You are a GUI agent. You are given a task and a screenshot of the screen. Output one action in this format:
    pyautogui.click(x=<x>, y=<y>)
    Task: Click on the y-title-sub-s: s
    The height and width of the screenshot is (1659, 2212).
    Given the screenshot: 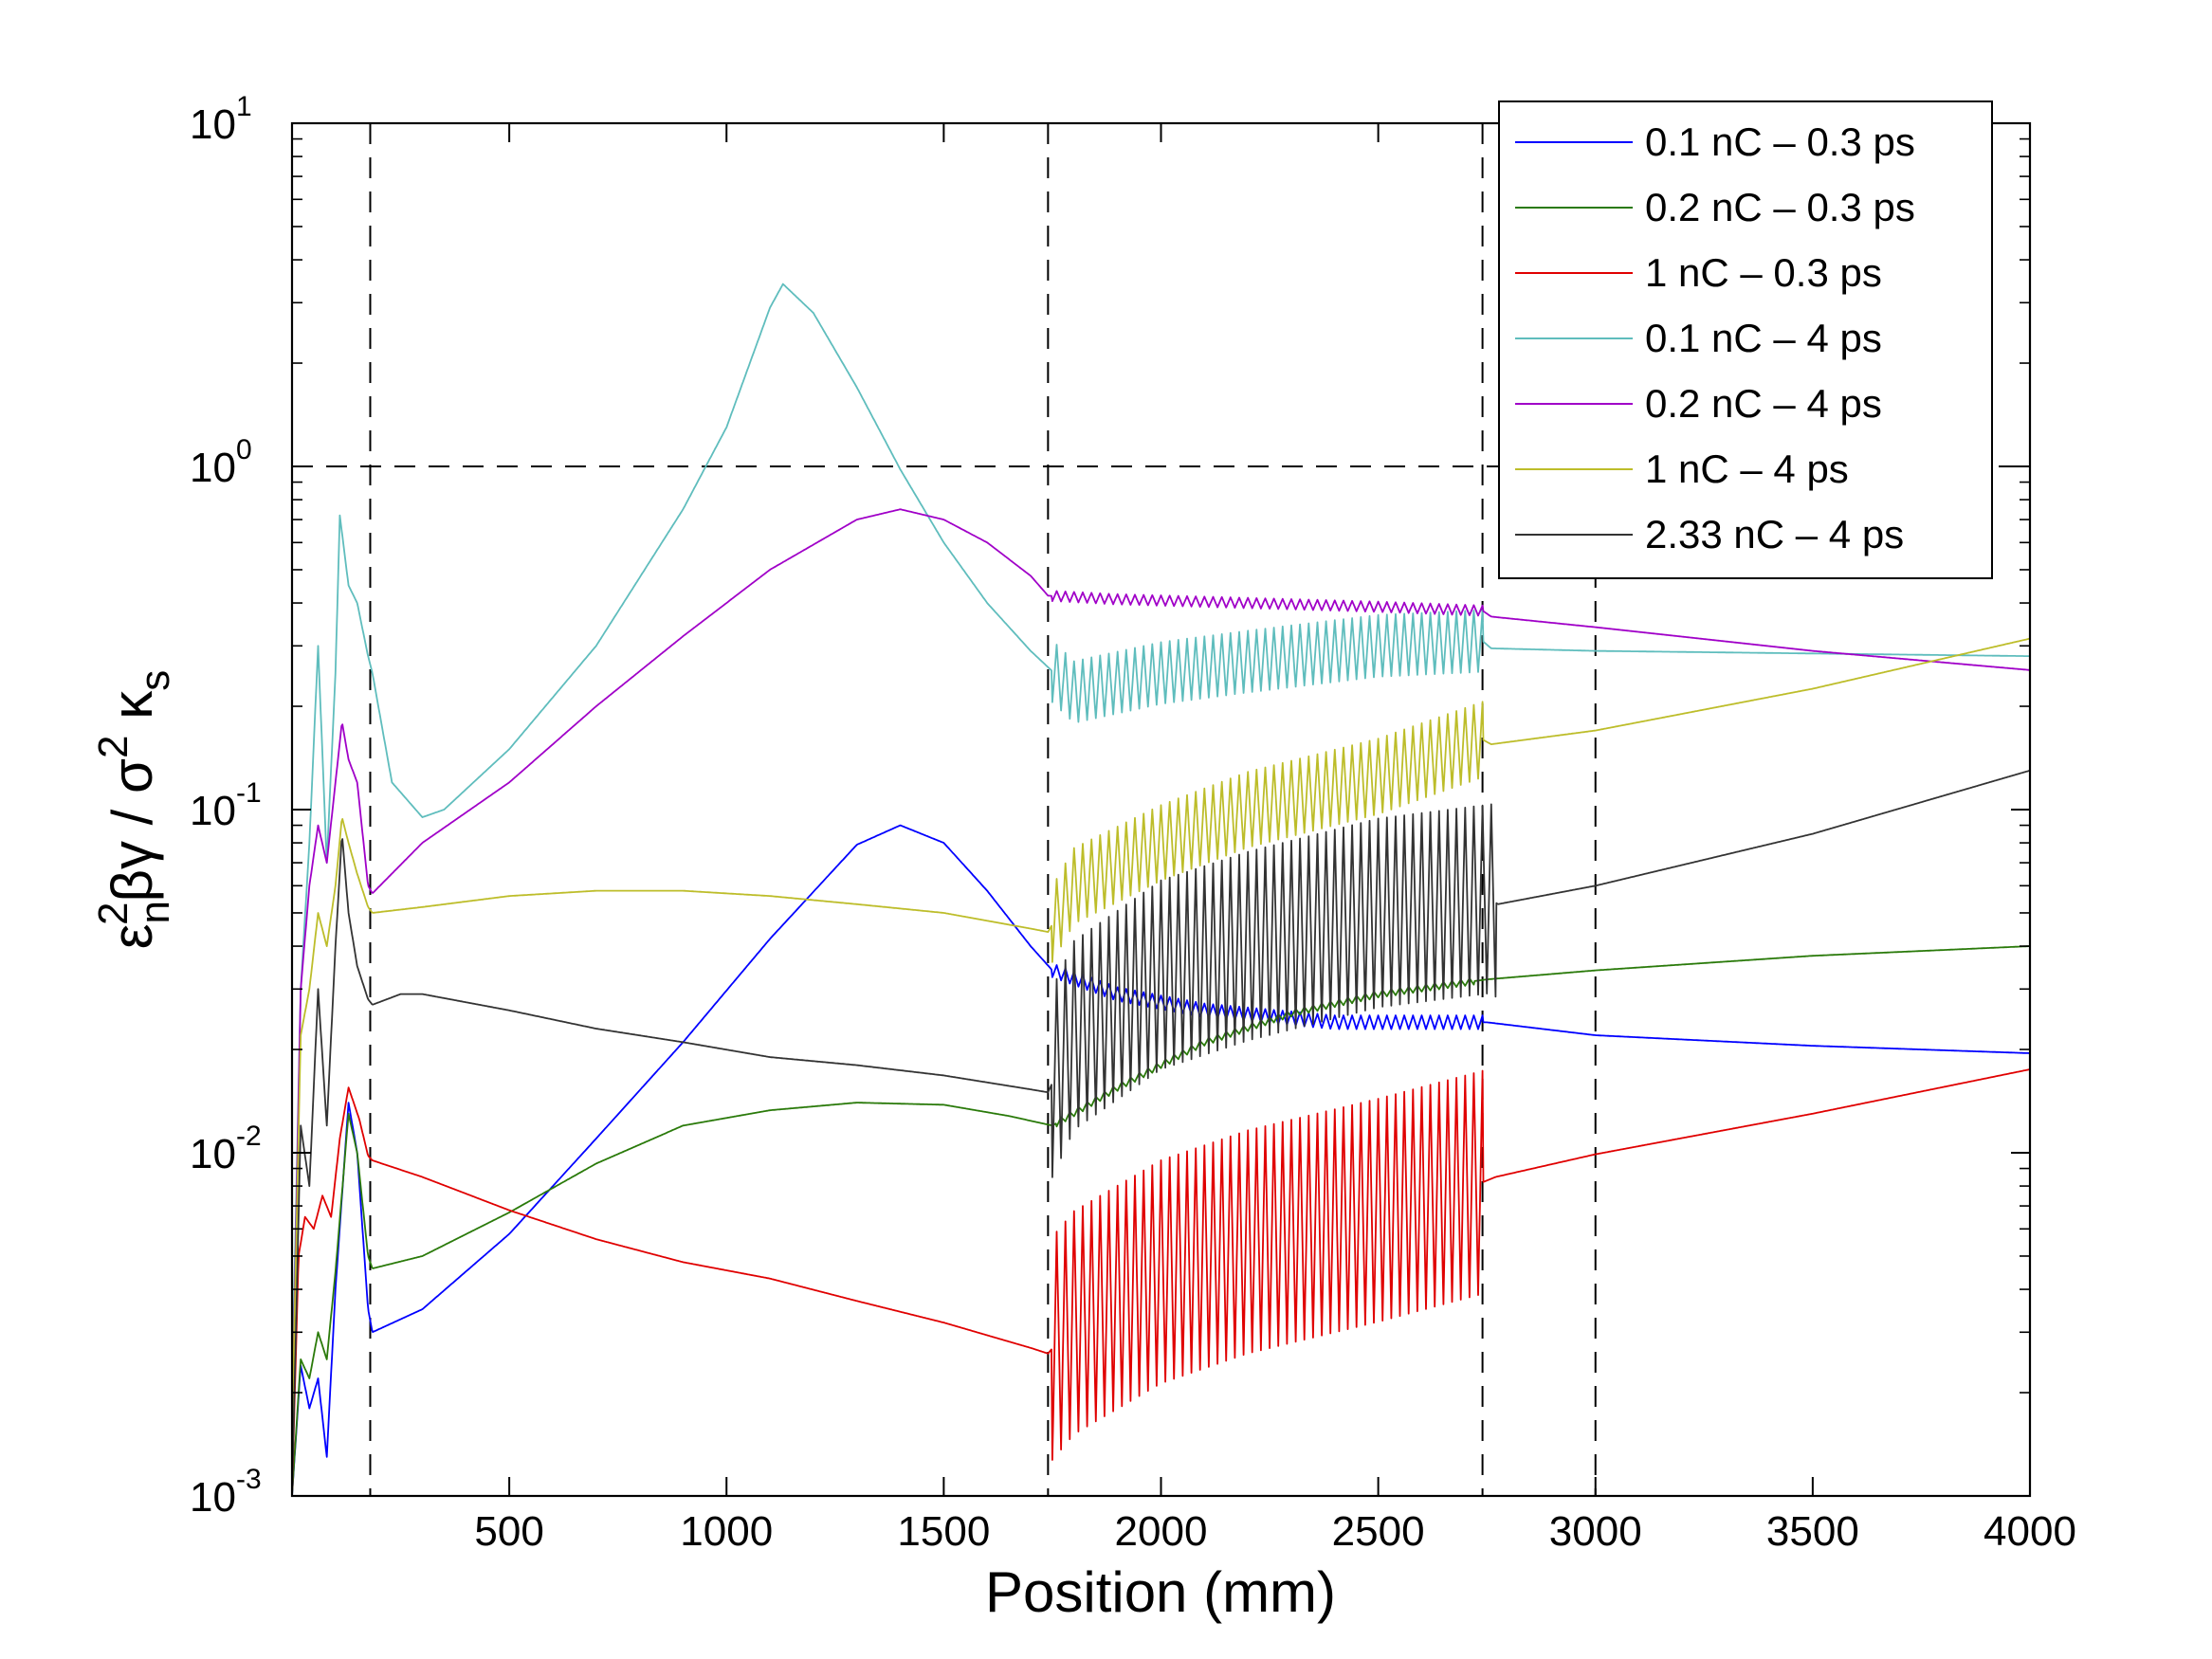 What is the action you would take?
    pyautogui.click(x=155, y=680)
    